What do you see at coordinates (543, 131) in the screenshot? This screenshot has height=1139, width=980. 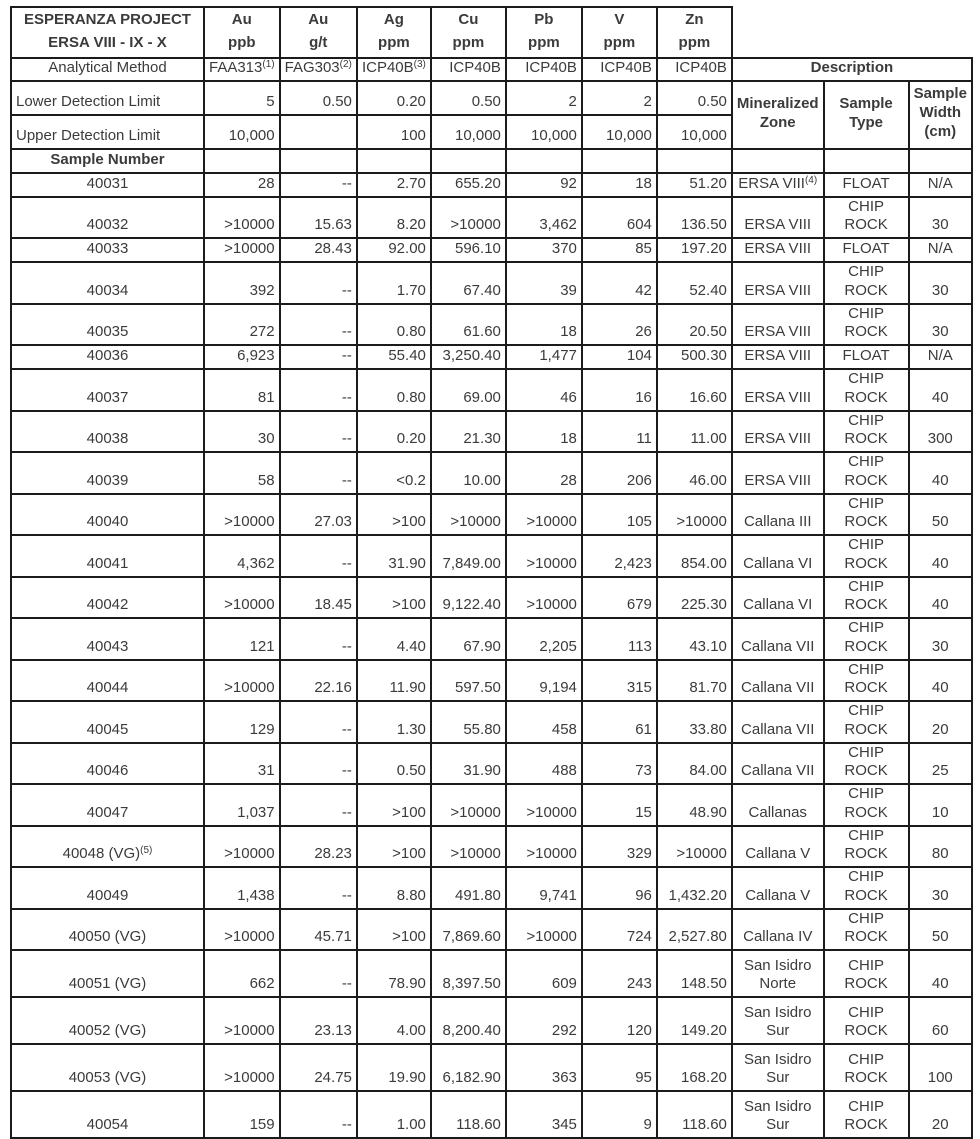 I see `upper-detection-value: 10,000` at bounding box center [543, 131].